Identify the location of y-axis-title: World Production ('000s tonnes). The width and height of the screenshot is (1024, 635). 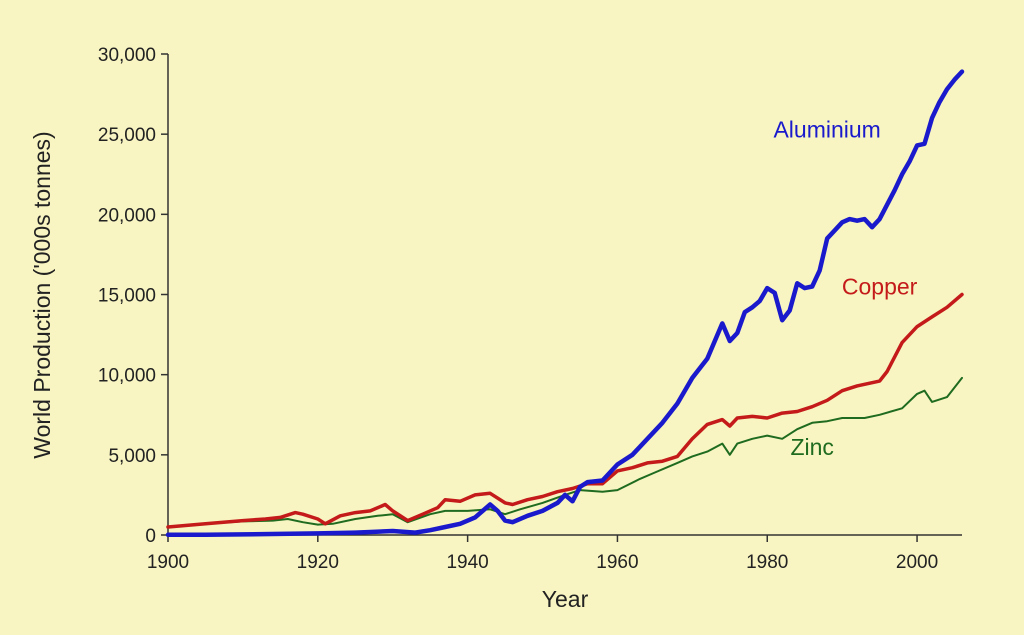
(42, 294).